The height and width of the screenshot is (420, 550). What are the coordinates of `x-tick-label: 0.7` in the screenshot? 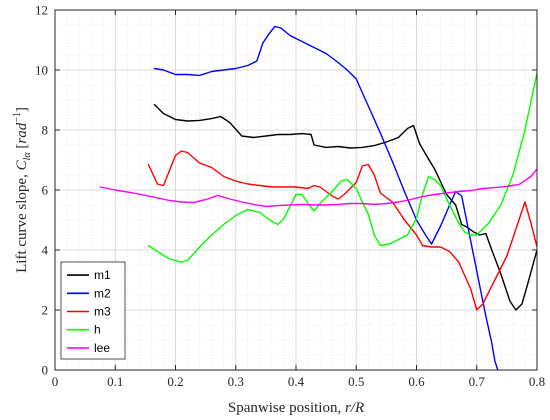 It's located at (477, 381).